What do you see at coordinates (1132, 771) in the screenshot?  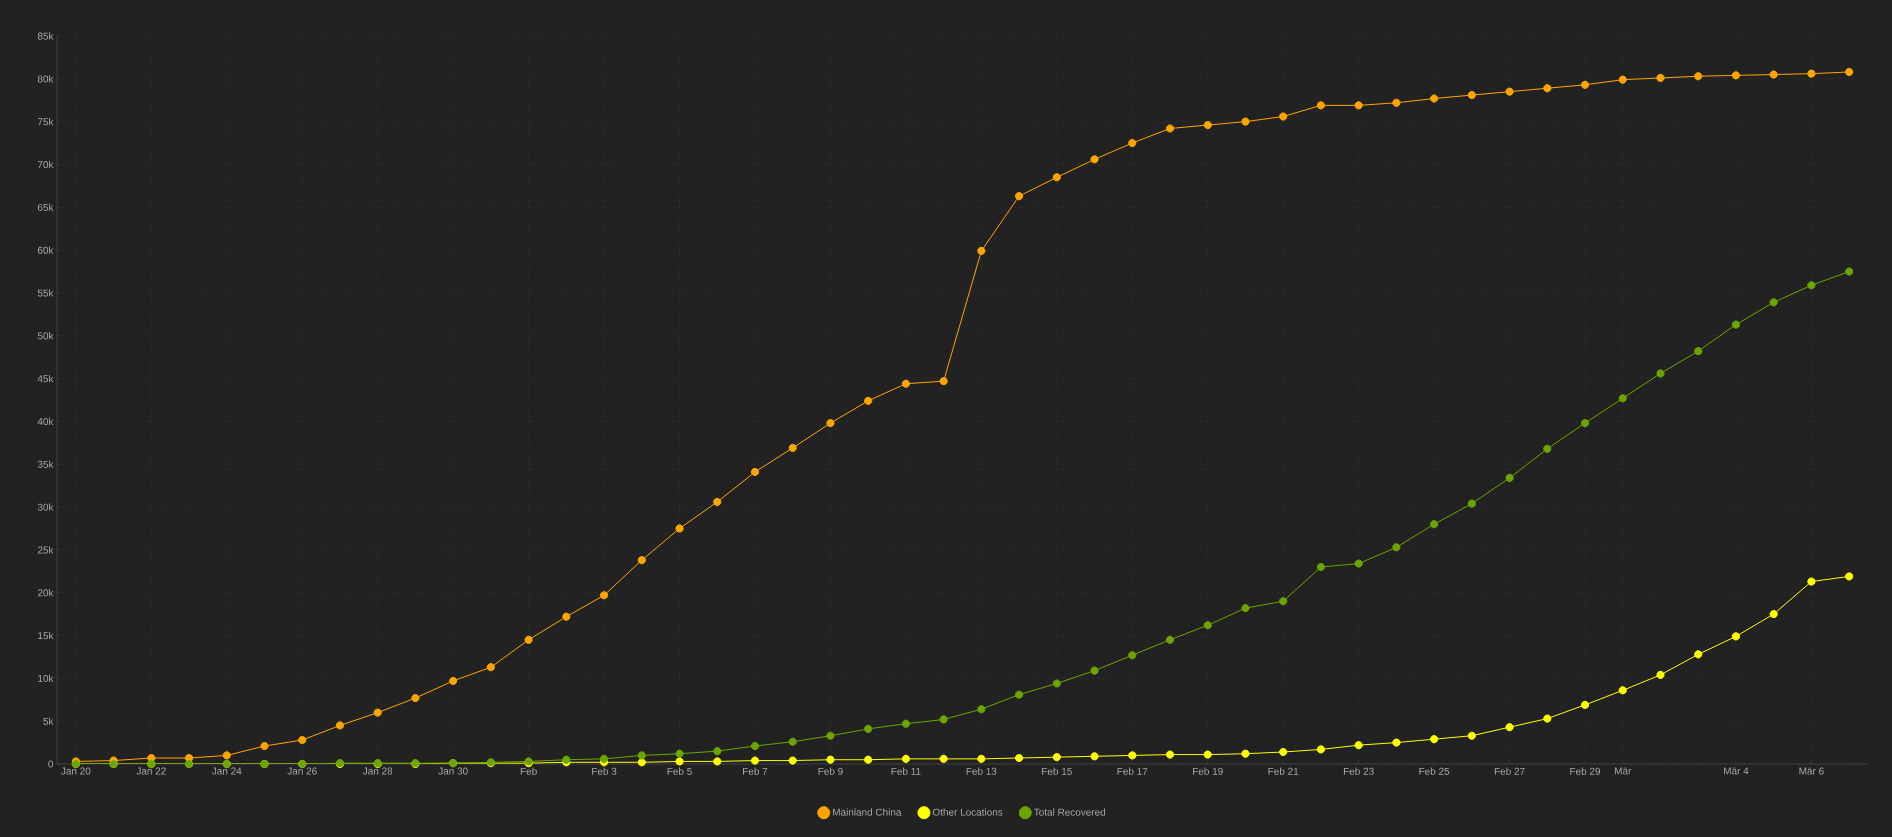 I see `x-tick-label: Feb 17` at bounding box center [1132, 771].